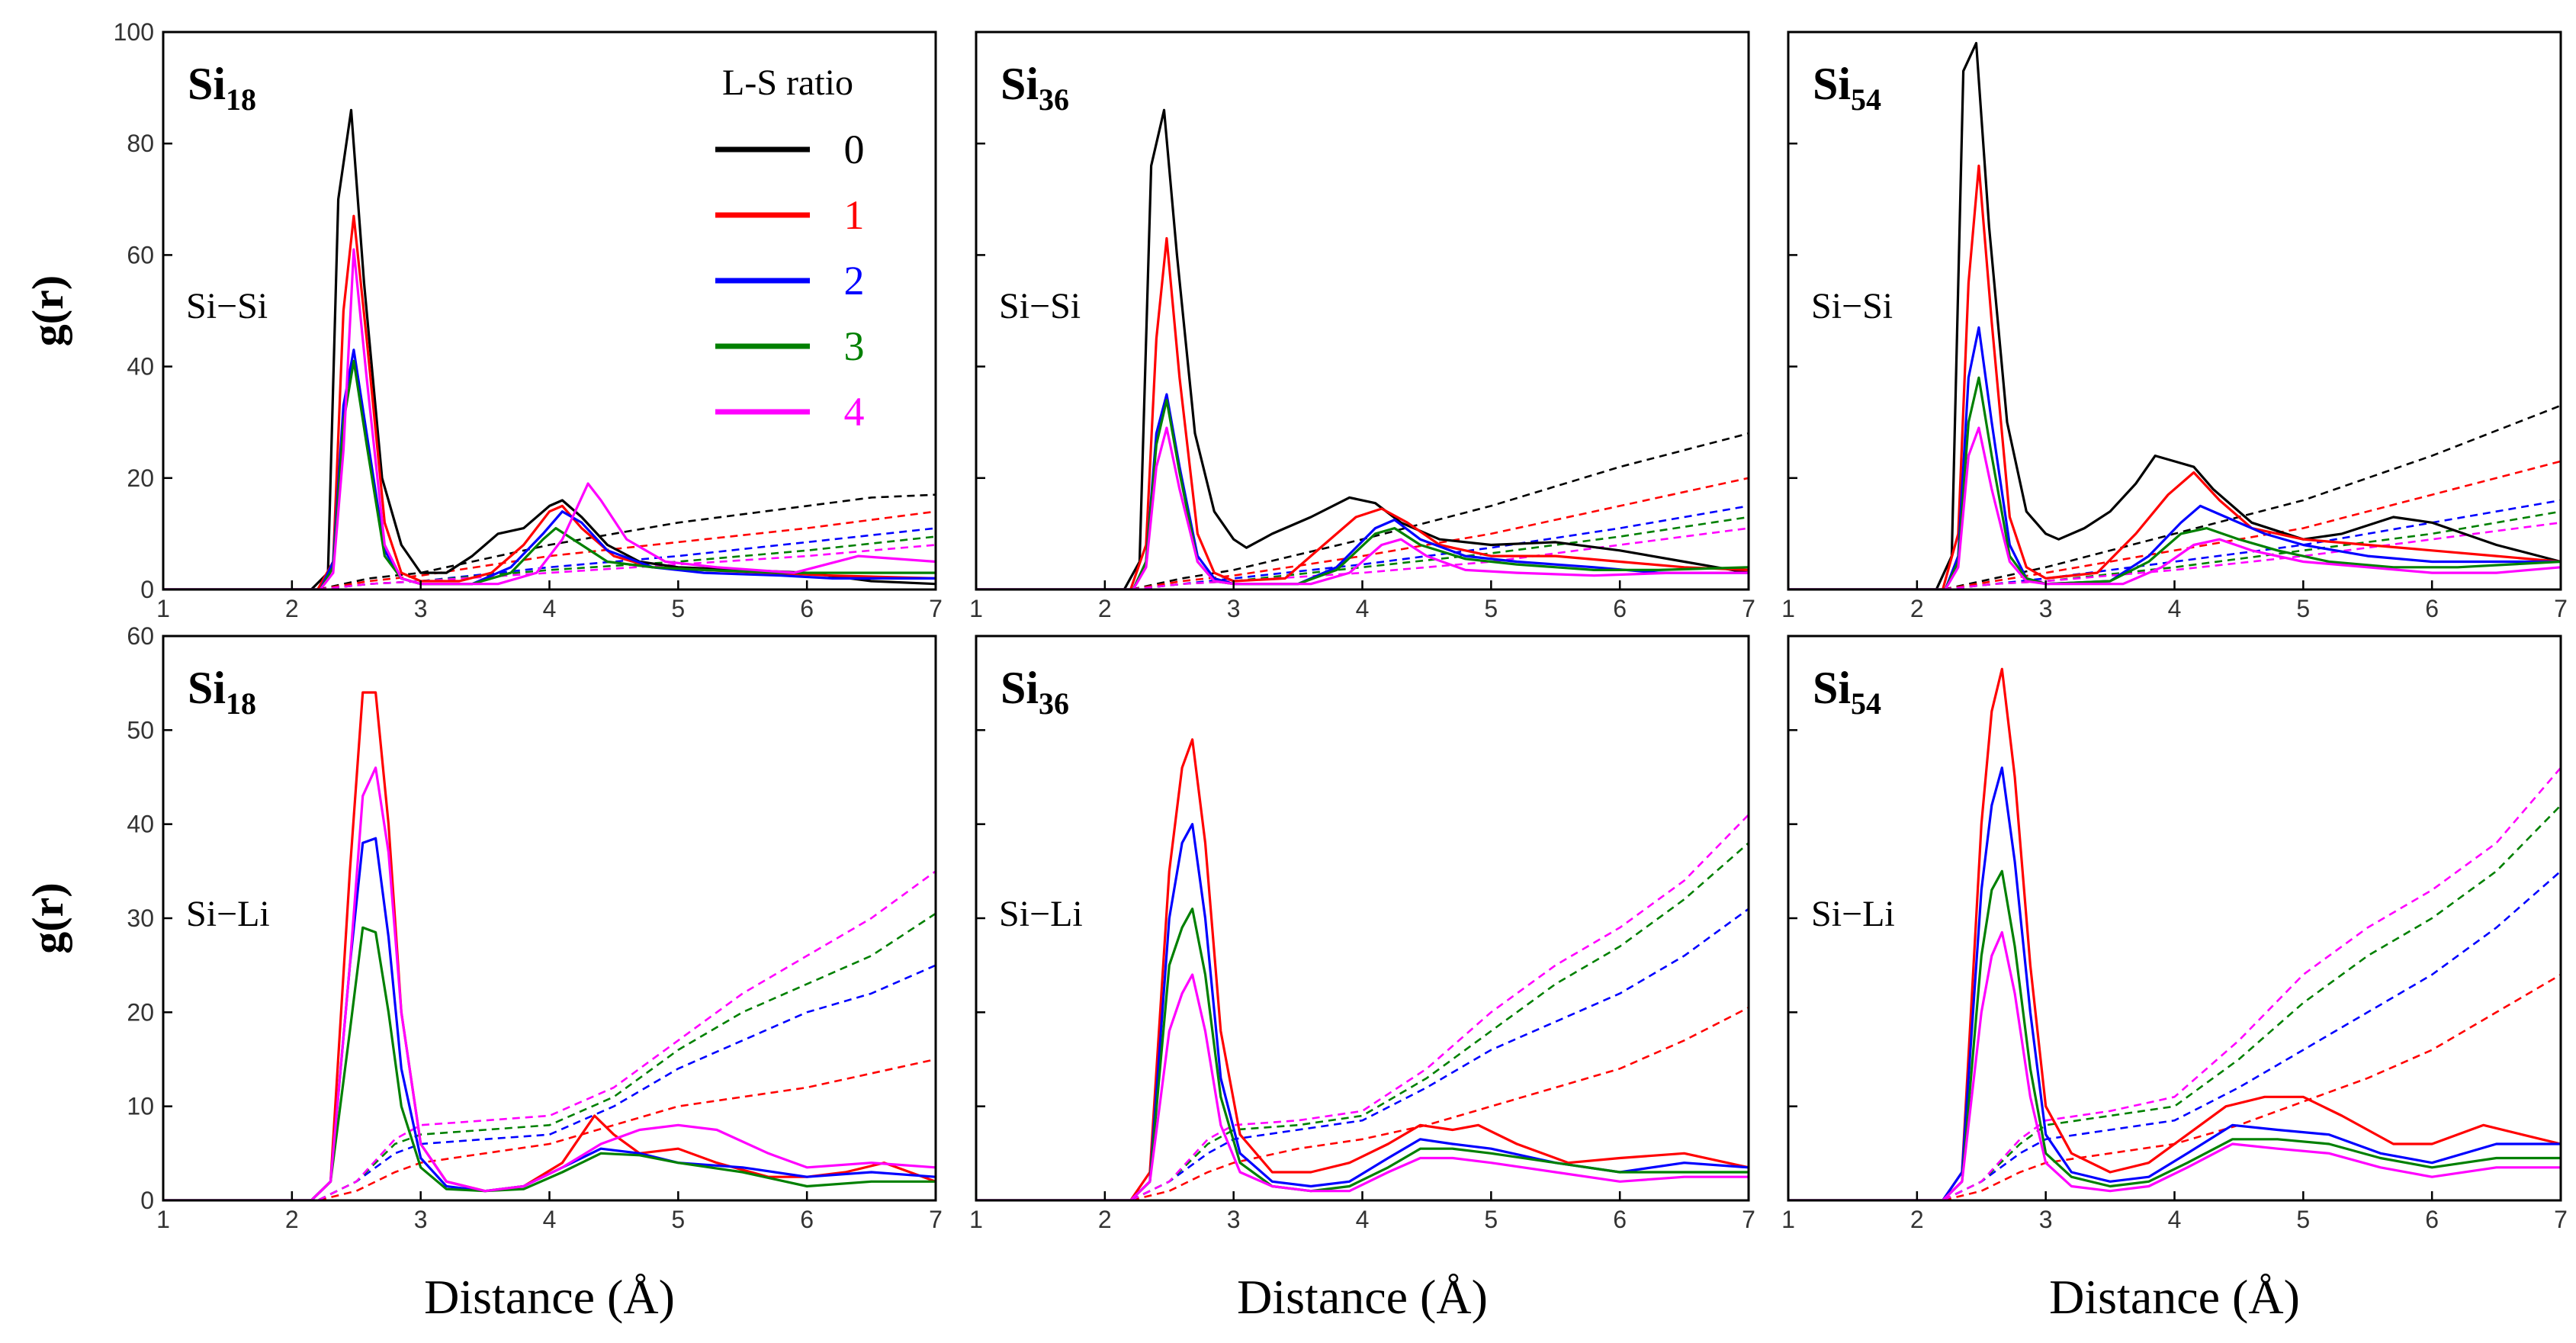  I want to click on panel-title: Si54, so click(1847, 88).